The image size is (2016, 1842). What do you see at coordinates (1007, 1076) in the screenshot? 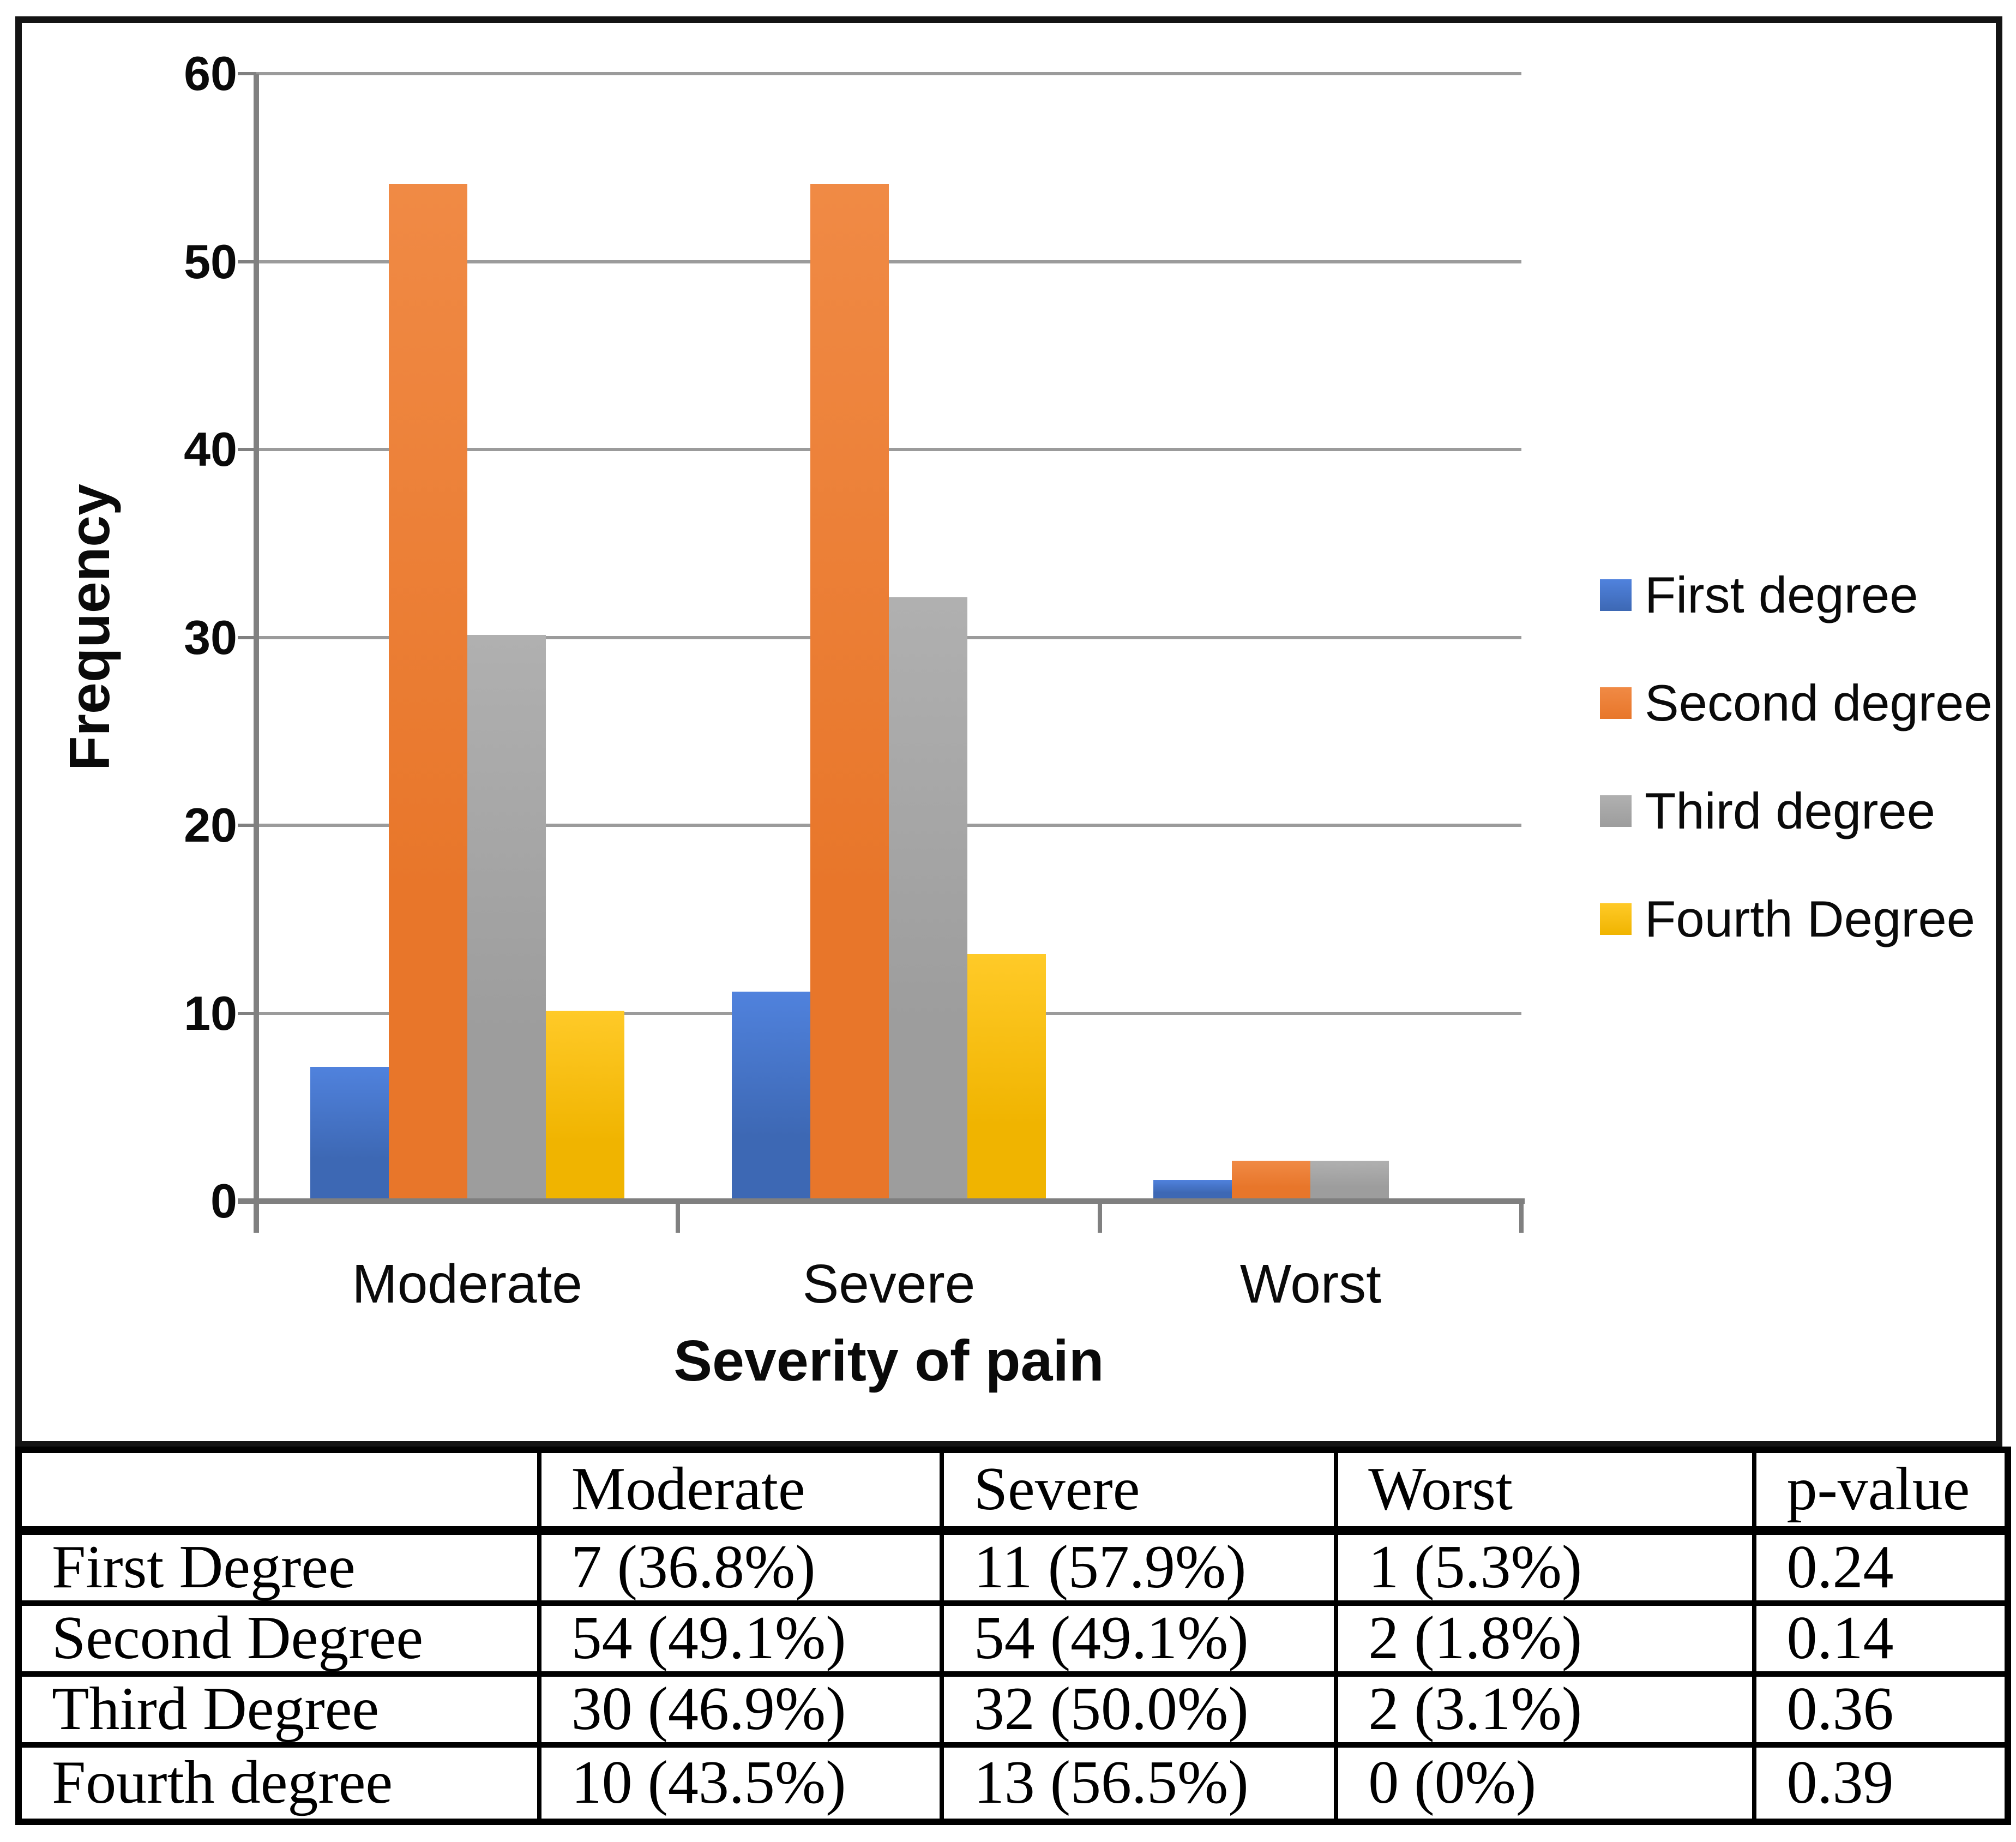
I see `bar-fourth-degree-severe` at bounding box center [1007, 1076].